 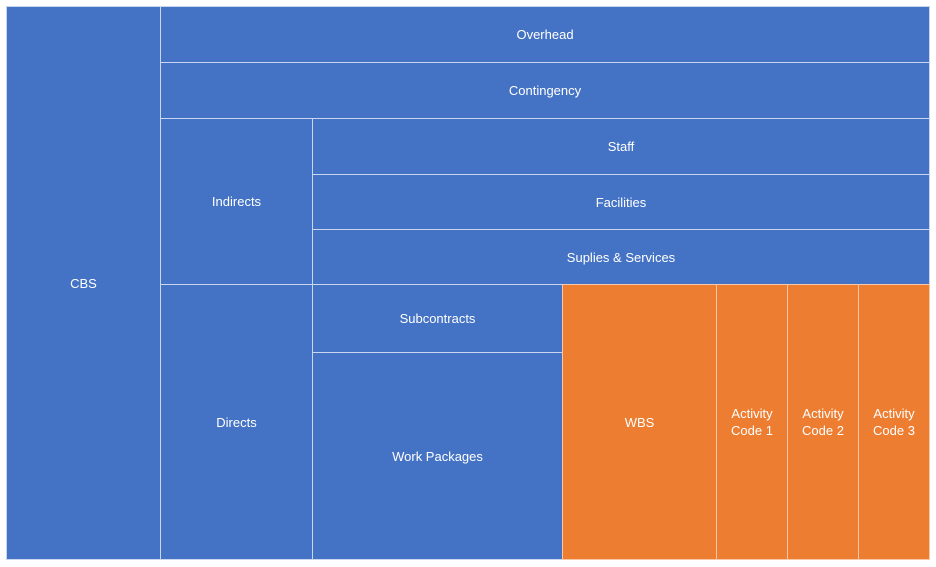 I want to click on node-activity-code-2: Activity Code 2, so click(x=823, y=422).